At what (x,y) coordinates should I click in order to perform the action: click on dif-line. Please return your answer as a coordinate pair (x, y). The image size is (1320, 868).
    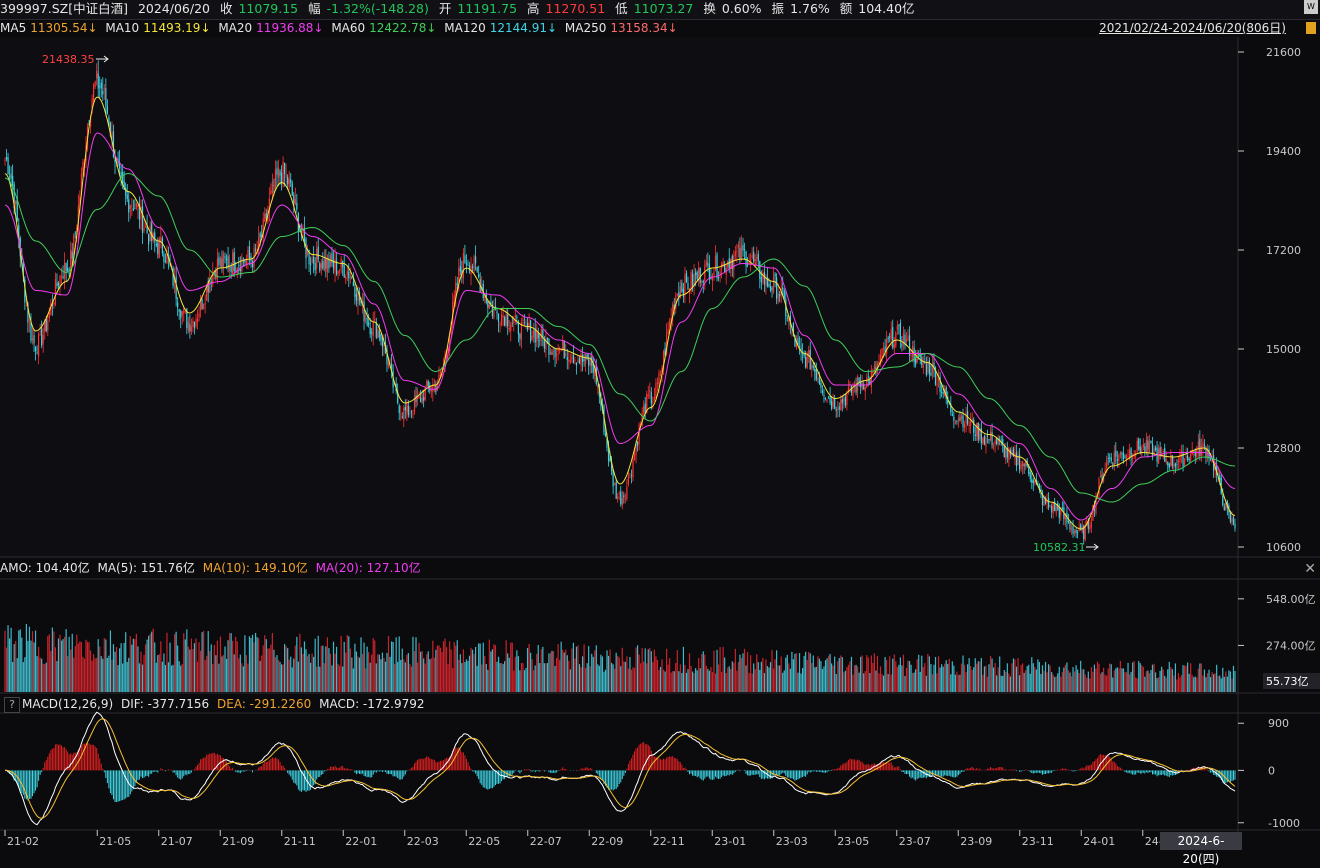
    Looking at the image, I should click on (620, 768).